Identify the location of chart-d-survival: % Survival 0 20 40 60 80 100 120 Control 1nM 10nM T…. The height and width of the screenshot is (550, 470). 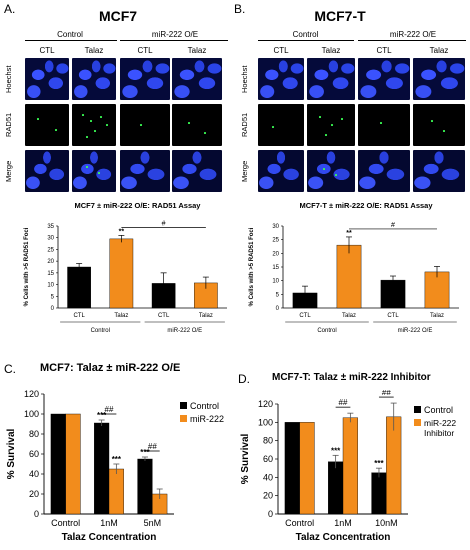
(348, 466).